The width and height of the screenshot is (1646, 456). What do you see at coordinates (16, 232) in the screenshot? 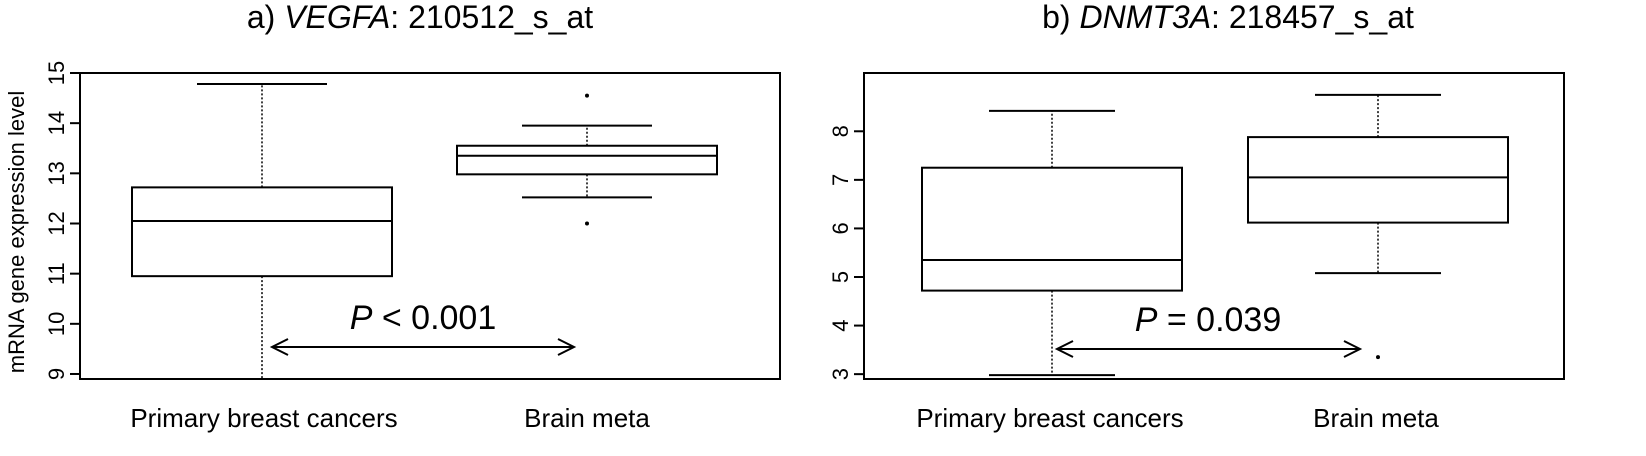
I see `y-axis-label: mRNA gene expression level` at bounding box center [16, 232].